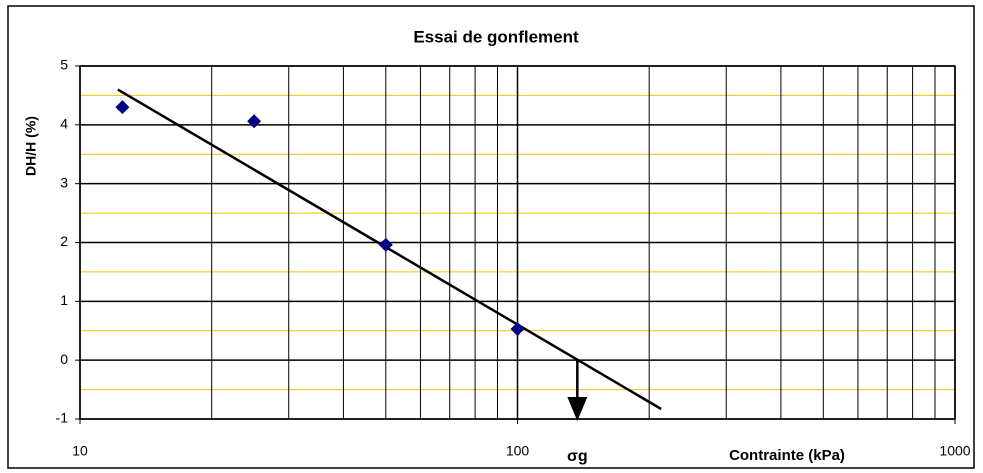 This screenshot has width=983, height=473. Describe the element at coordinates (31, 146) in the screenshot. I see `y-axis-label: DH/H (%)` at that location.